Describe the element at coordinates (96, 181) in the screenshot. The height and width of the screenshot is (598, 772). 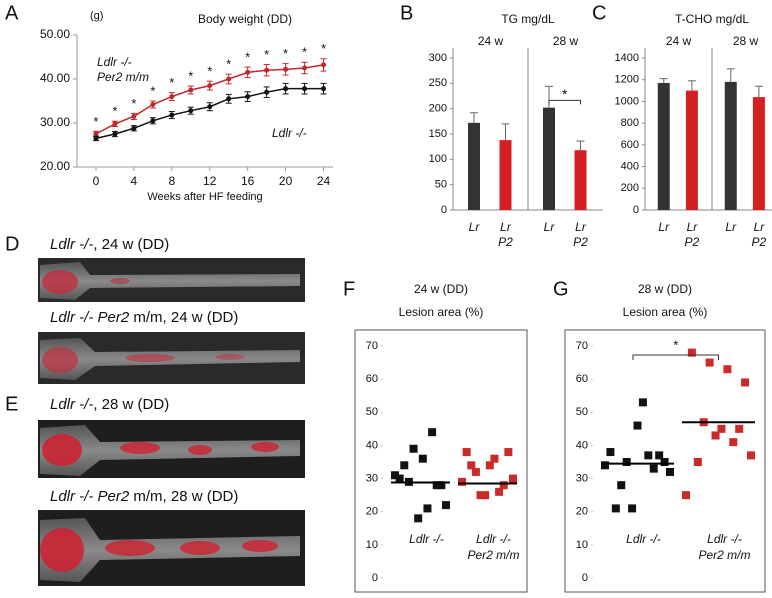
I see `x-tick-label: 0` at that location.